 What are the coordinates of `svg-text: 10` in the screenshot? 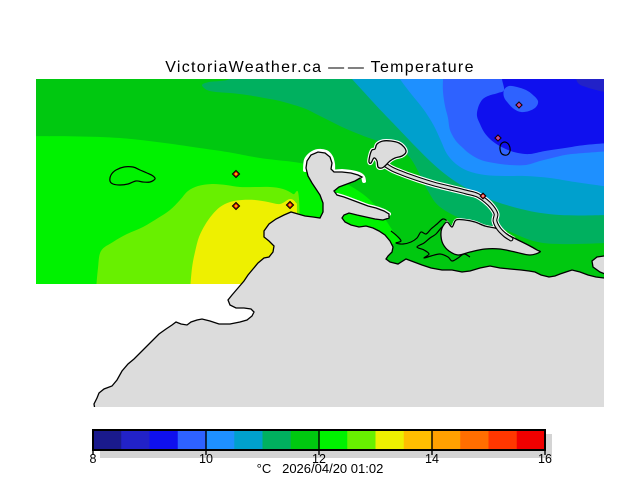 It's located at (206, 459).